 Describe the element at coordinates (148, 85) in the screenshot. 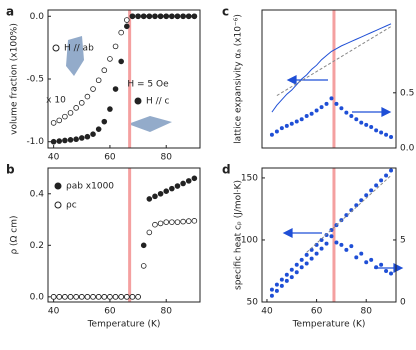

I see `annotation: H = 5 Oe` at that location.